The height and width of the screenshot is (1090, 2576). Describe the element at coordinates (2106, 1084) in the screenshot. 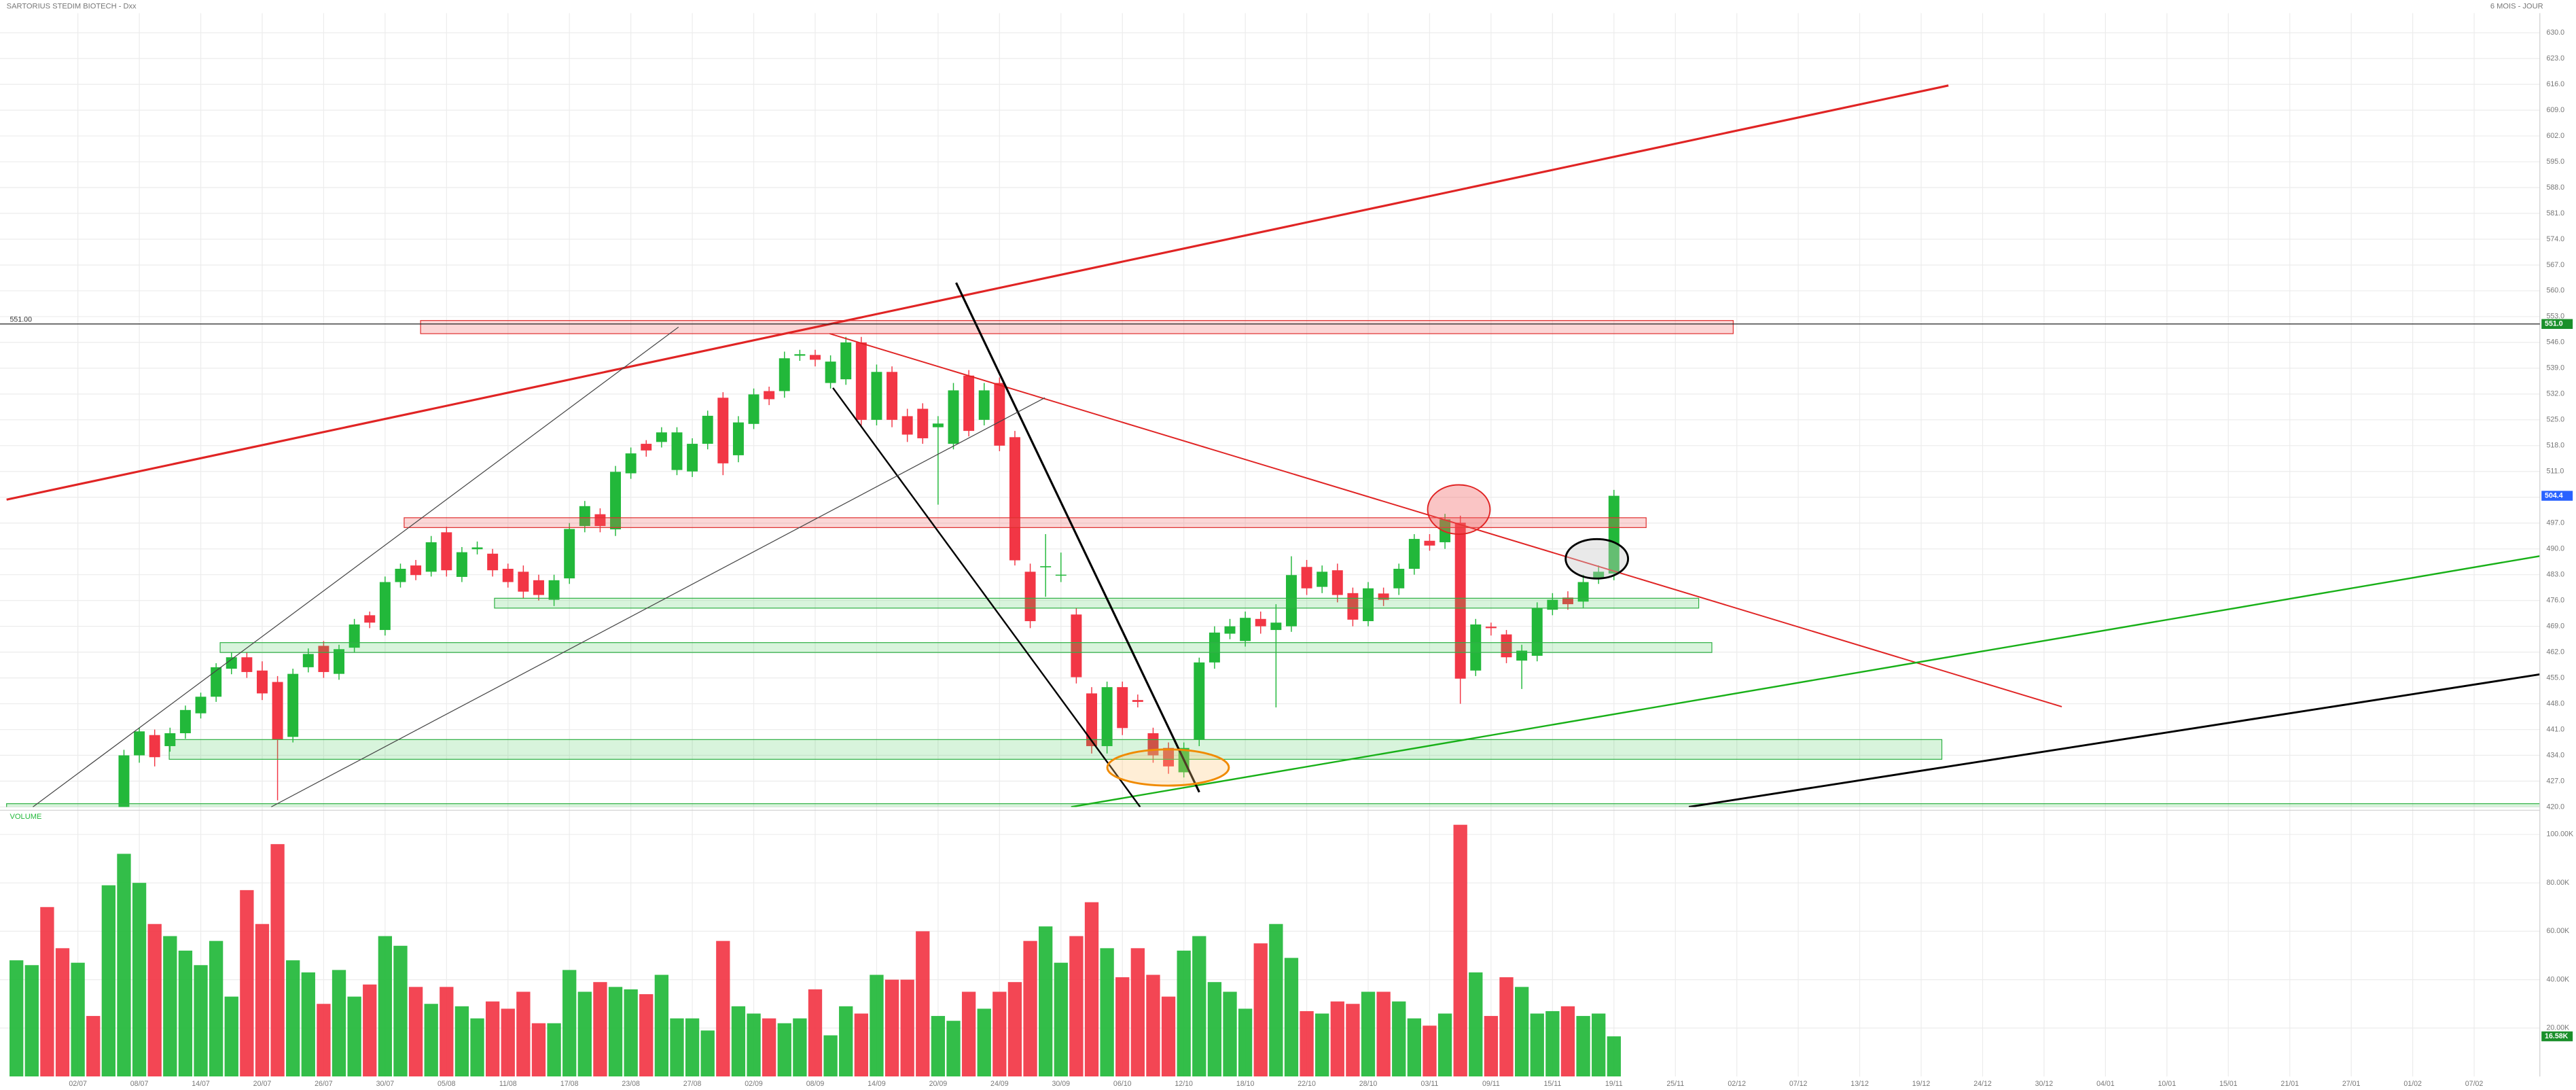

I see `x-tick-label: 04/01` at that location.